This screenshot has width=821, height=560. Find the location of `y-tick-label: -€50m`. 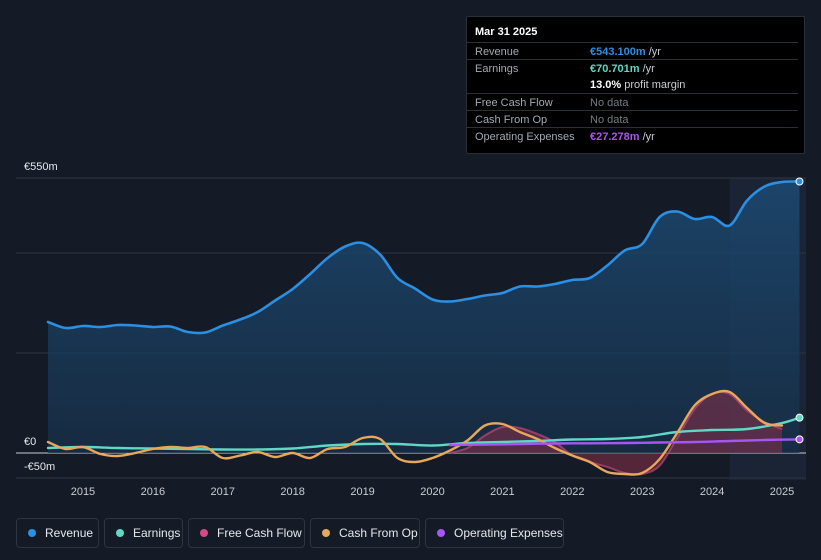

y-tick-label: -€50m is located at coordinates (39, 467).